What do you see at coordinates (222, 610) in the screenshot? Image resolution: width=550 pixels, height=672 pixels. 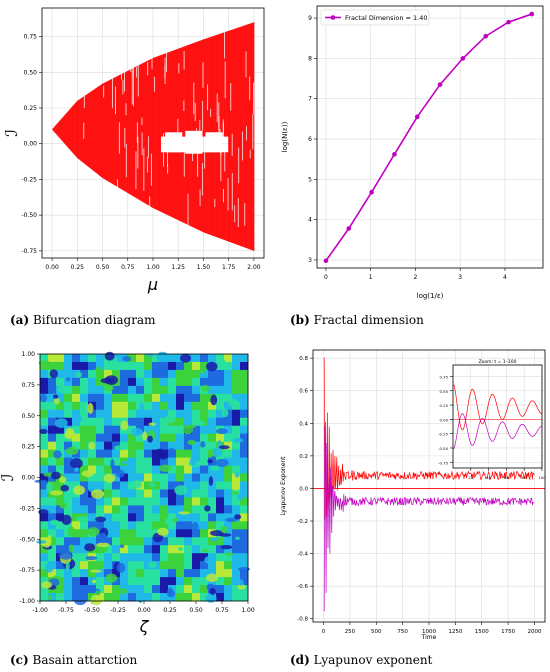 I see `x-tick-label: 0.75` at bounding box center [222, 610].